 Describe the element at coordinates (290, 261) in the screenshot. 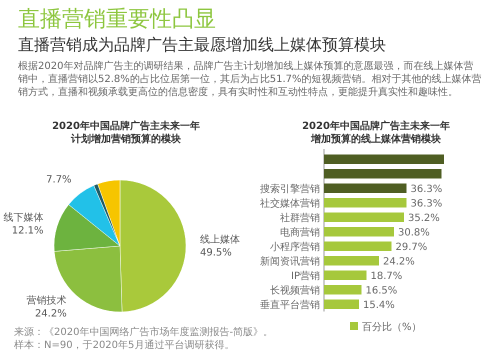

I see `y-tick-label: 新闻资讯营销` at that location.